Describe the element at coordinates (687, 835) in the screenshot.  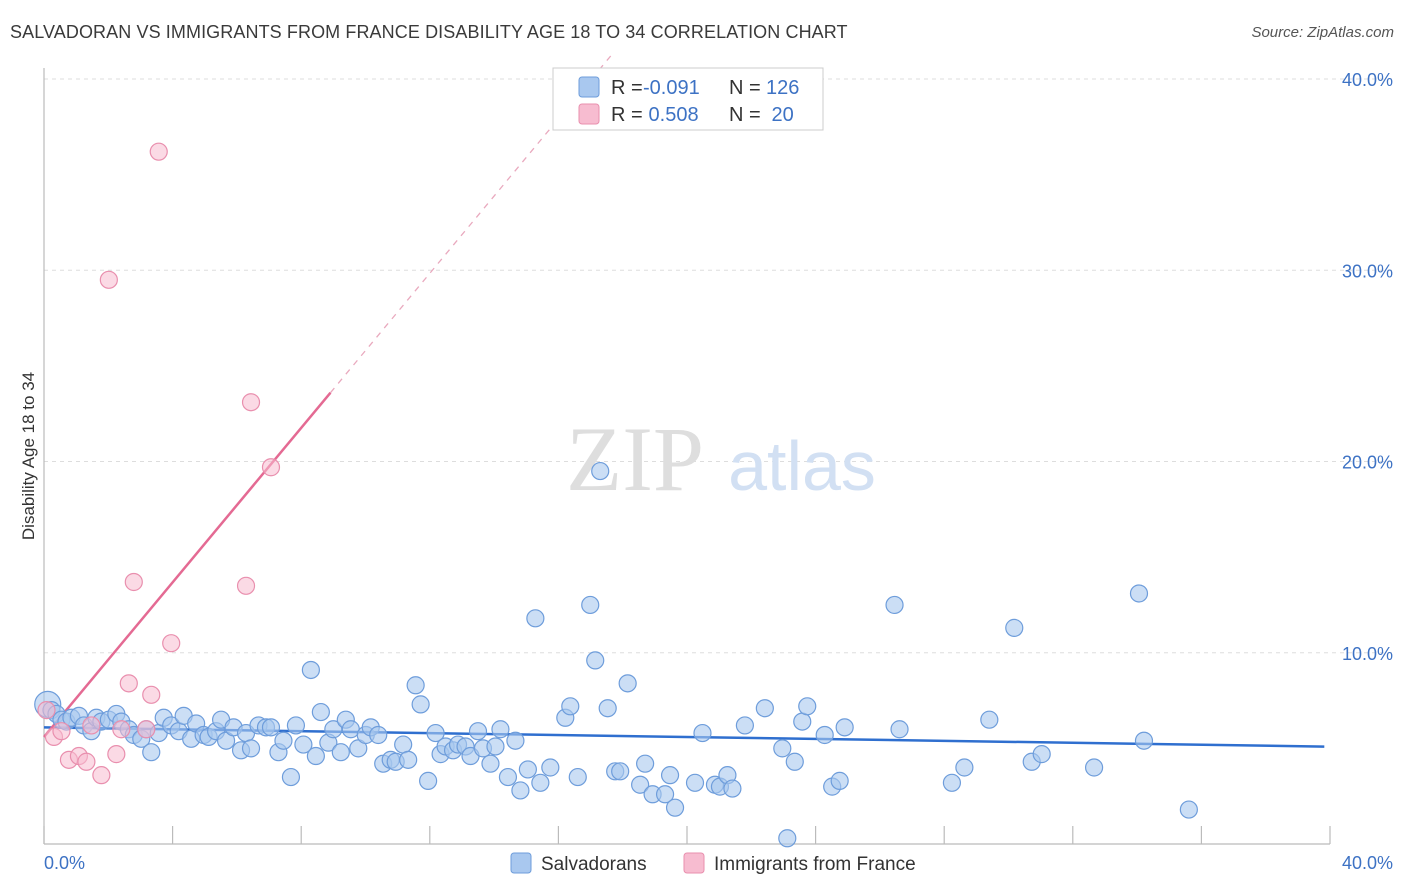
I see `x-axis-ticks` at that location.